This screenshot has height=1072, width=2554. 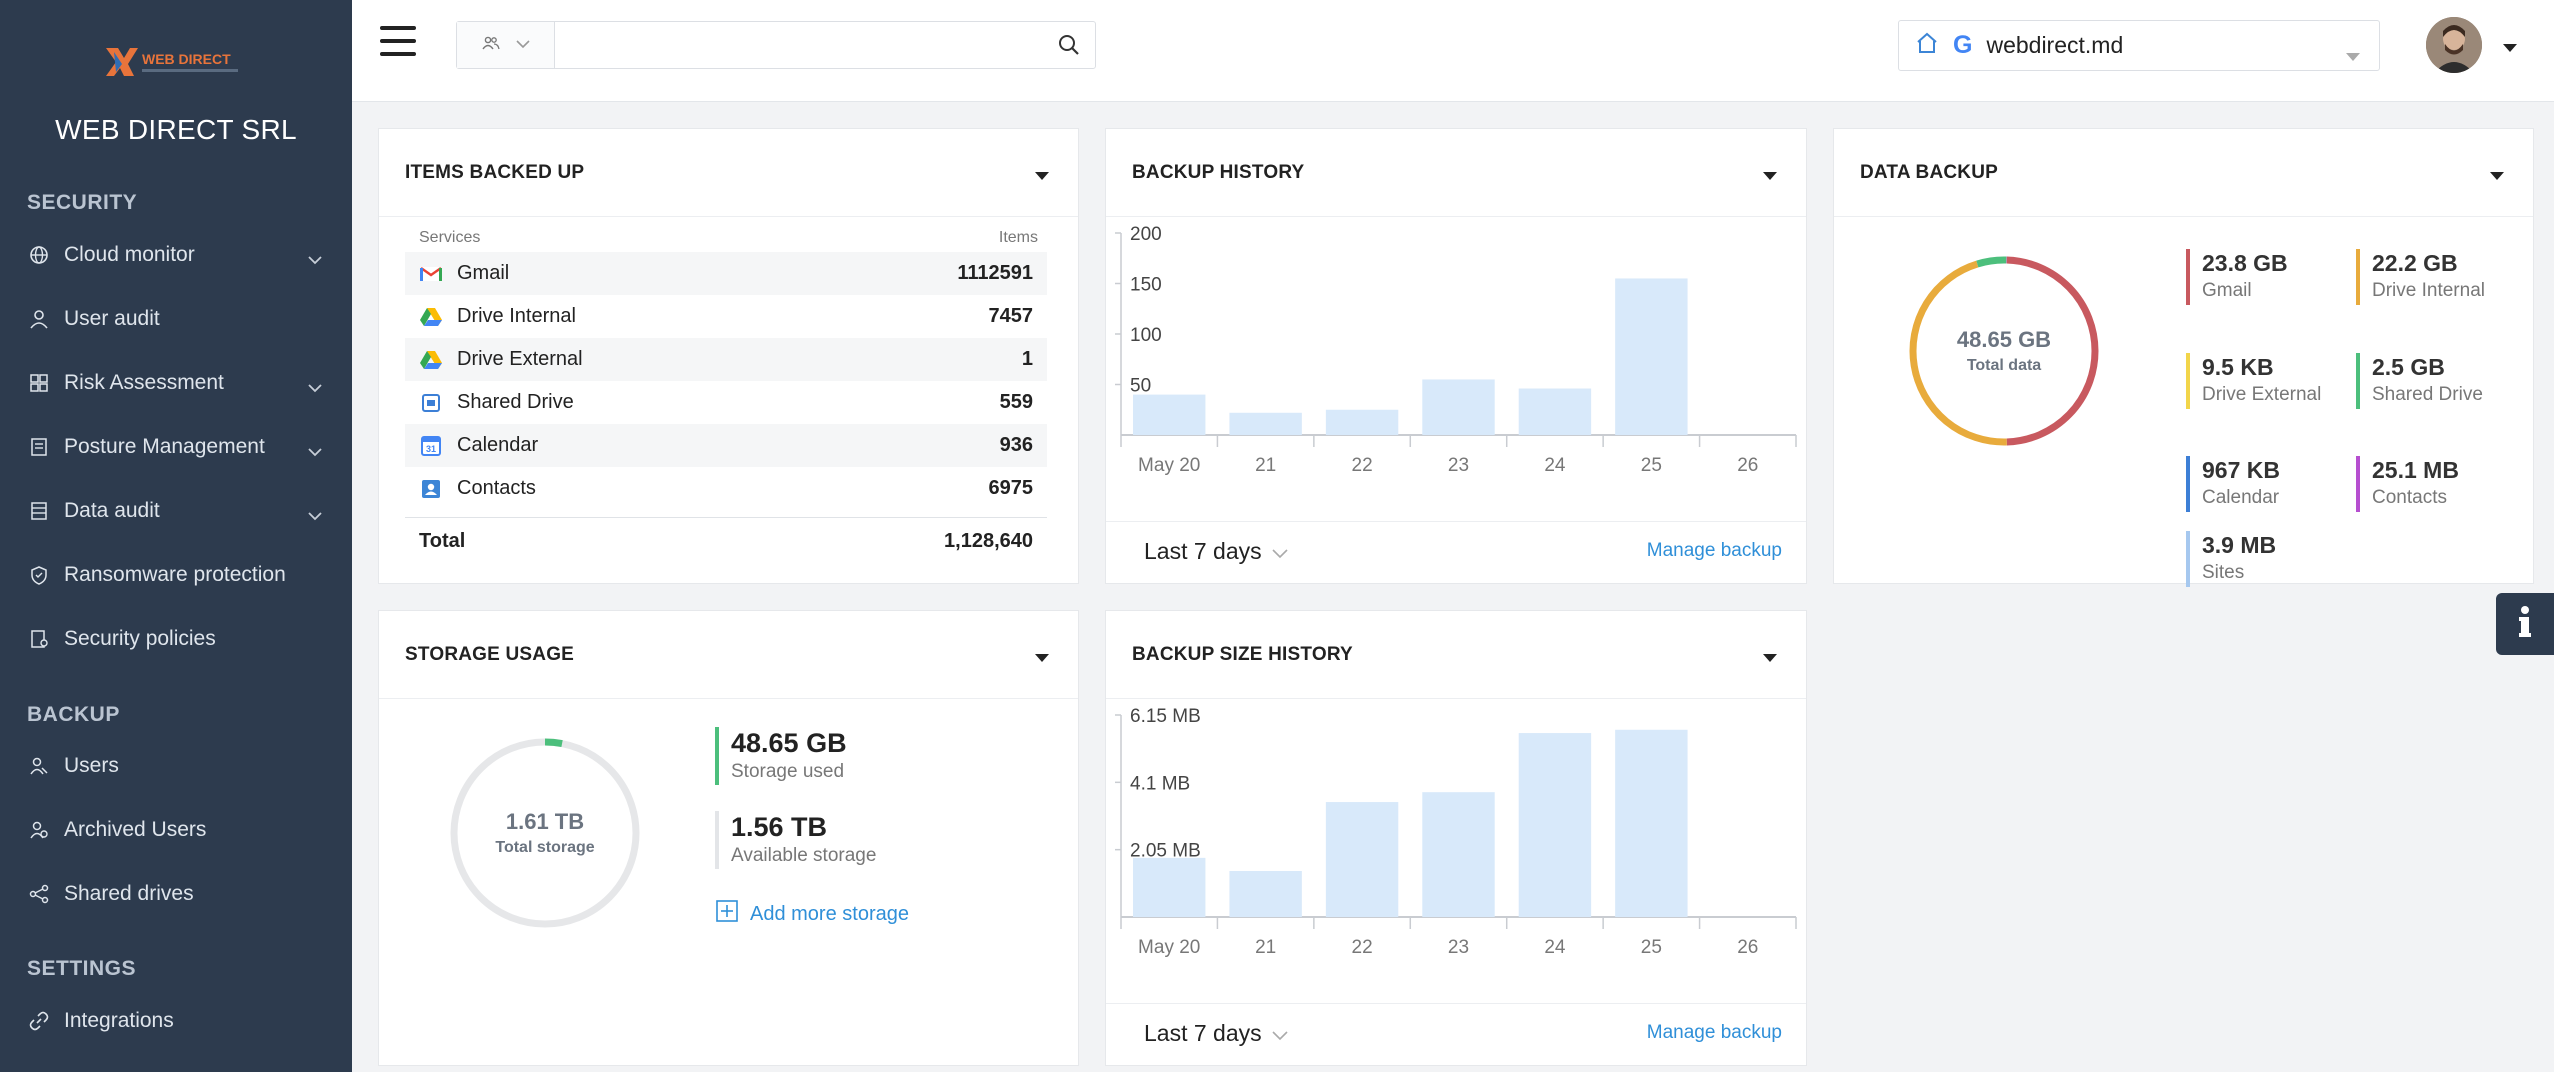 What do you see at coordinates (2139, 45) in the screenshot?
I see `domain-select: G webdirect.md` at bounding box center [2139, 45].